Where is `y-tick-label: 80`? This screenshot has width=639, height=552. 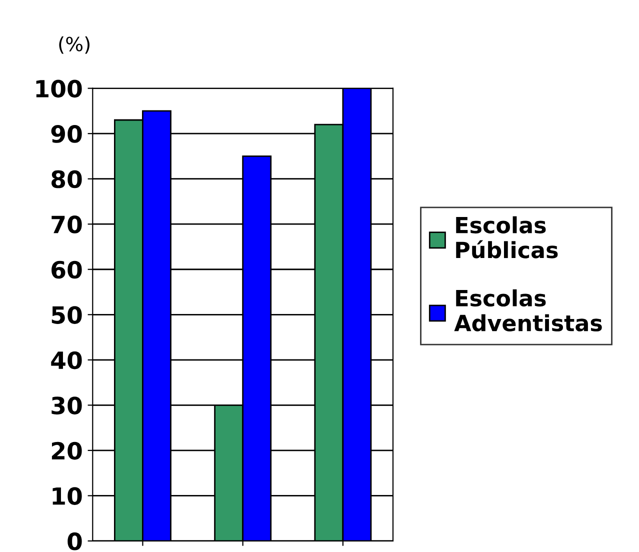 y-tick-label: 80 is located at coordinates (67, 179).